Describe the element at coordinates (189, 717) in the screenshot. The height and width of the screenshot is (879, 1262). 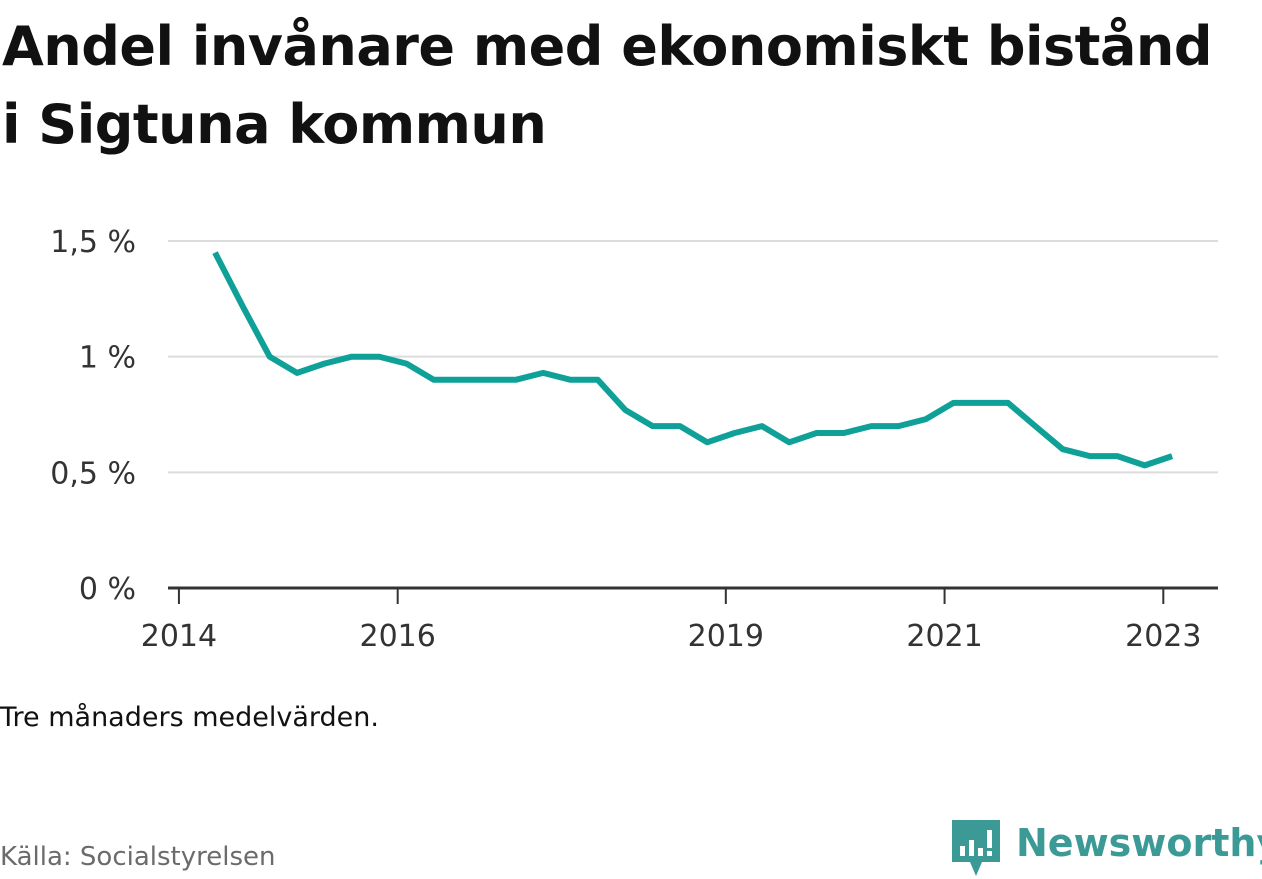
I see `chart-note: Tre månaders medelvärden.` at that location.